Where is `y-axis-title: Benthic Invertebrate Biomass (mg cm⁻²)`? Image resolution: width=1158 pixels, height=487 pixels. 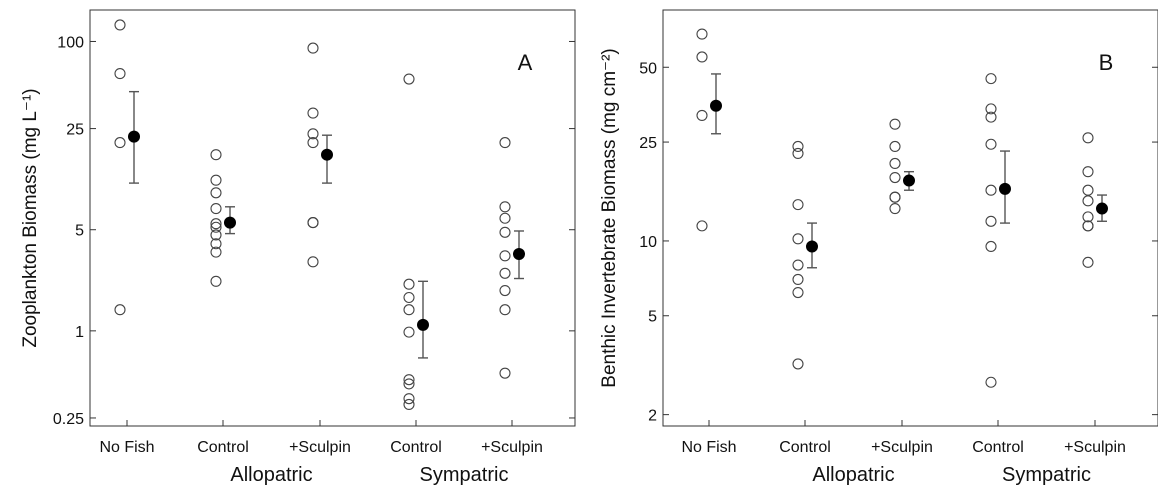 y-axis-title: Benthic Invertebrate Biomass (mg cm⁻²) is located at coordinates (609, 217).